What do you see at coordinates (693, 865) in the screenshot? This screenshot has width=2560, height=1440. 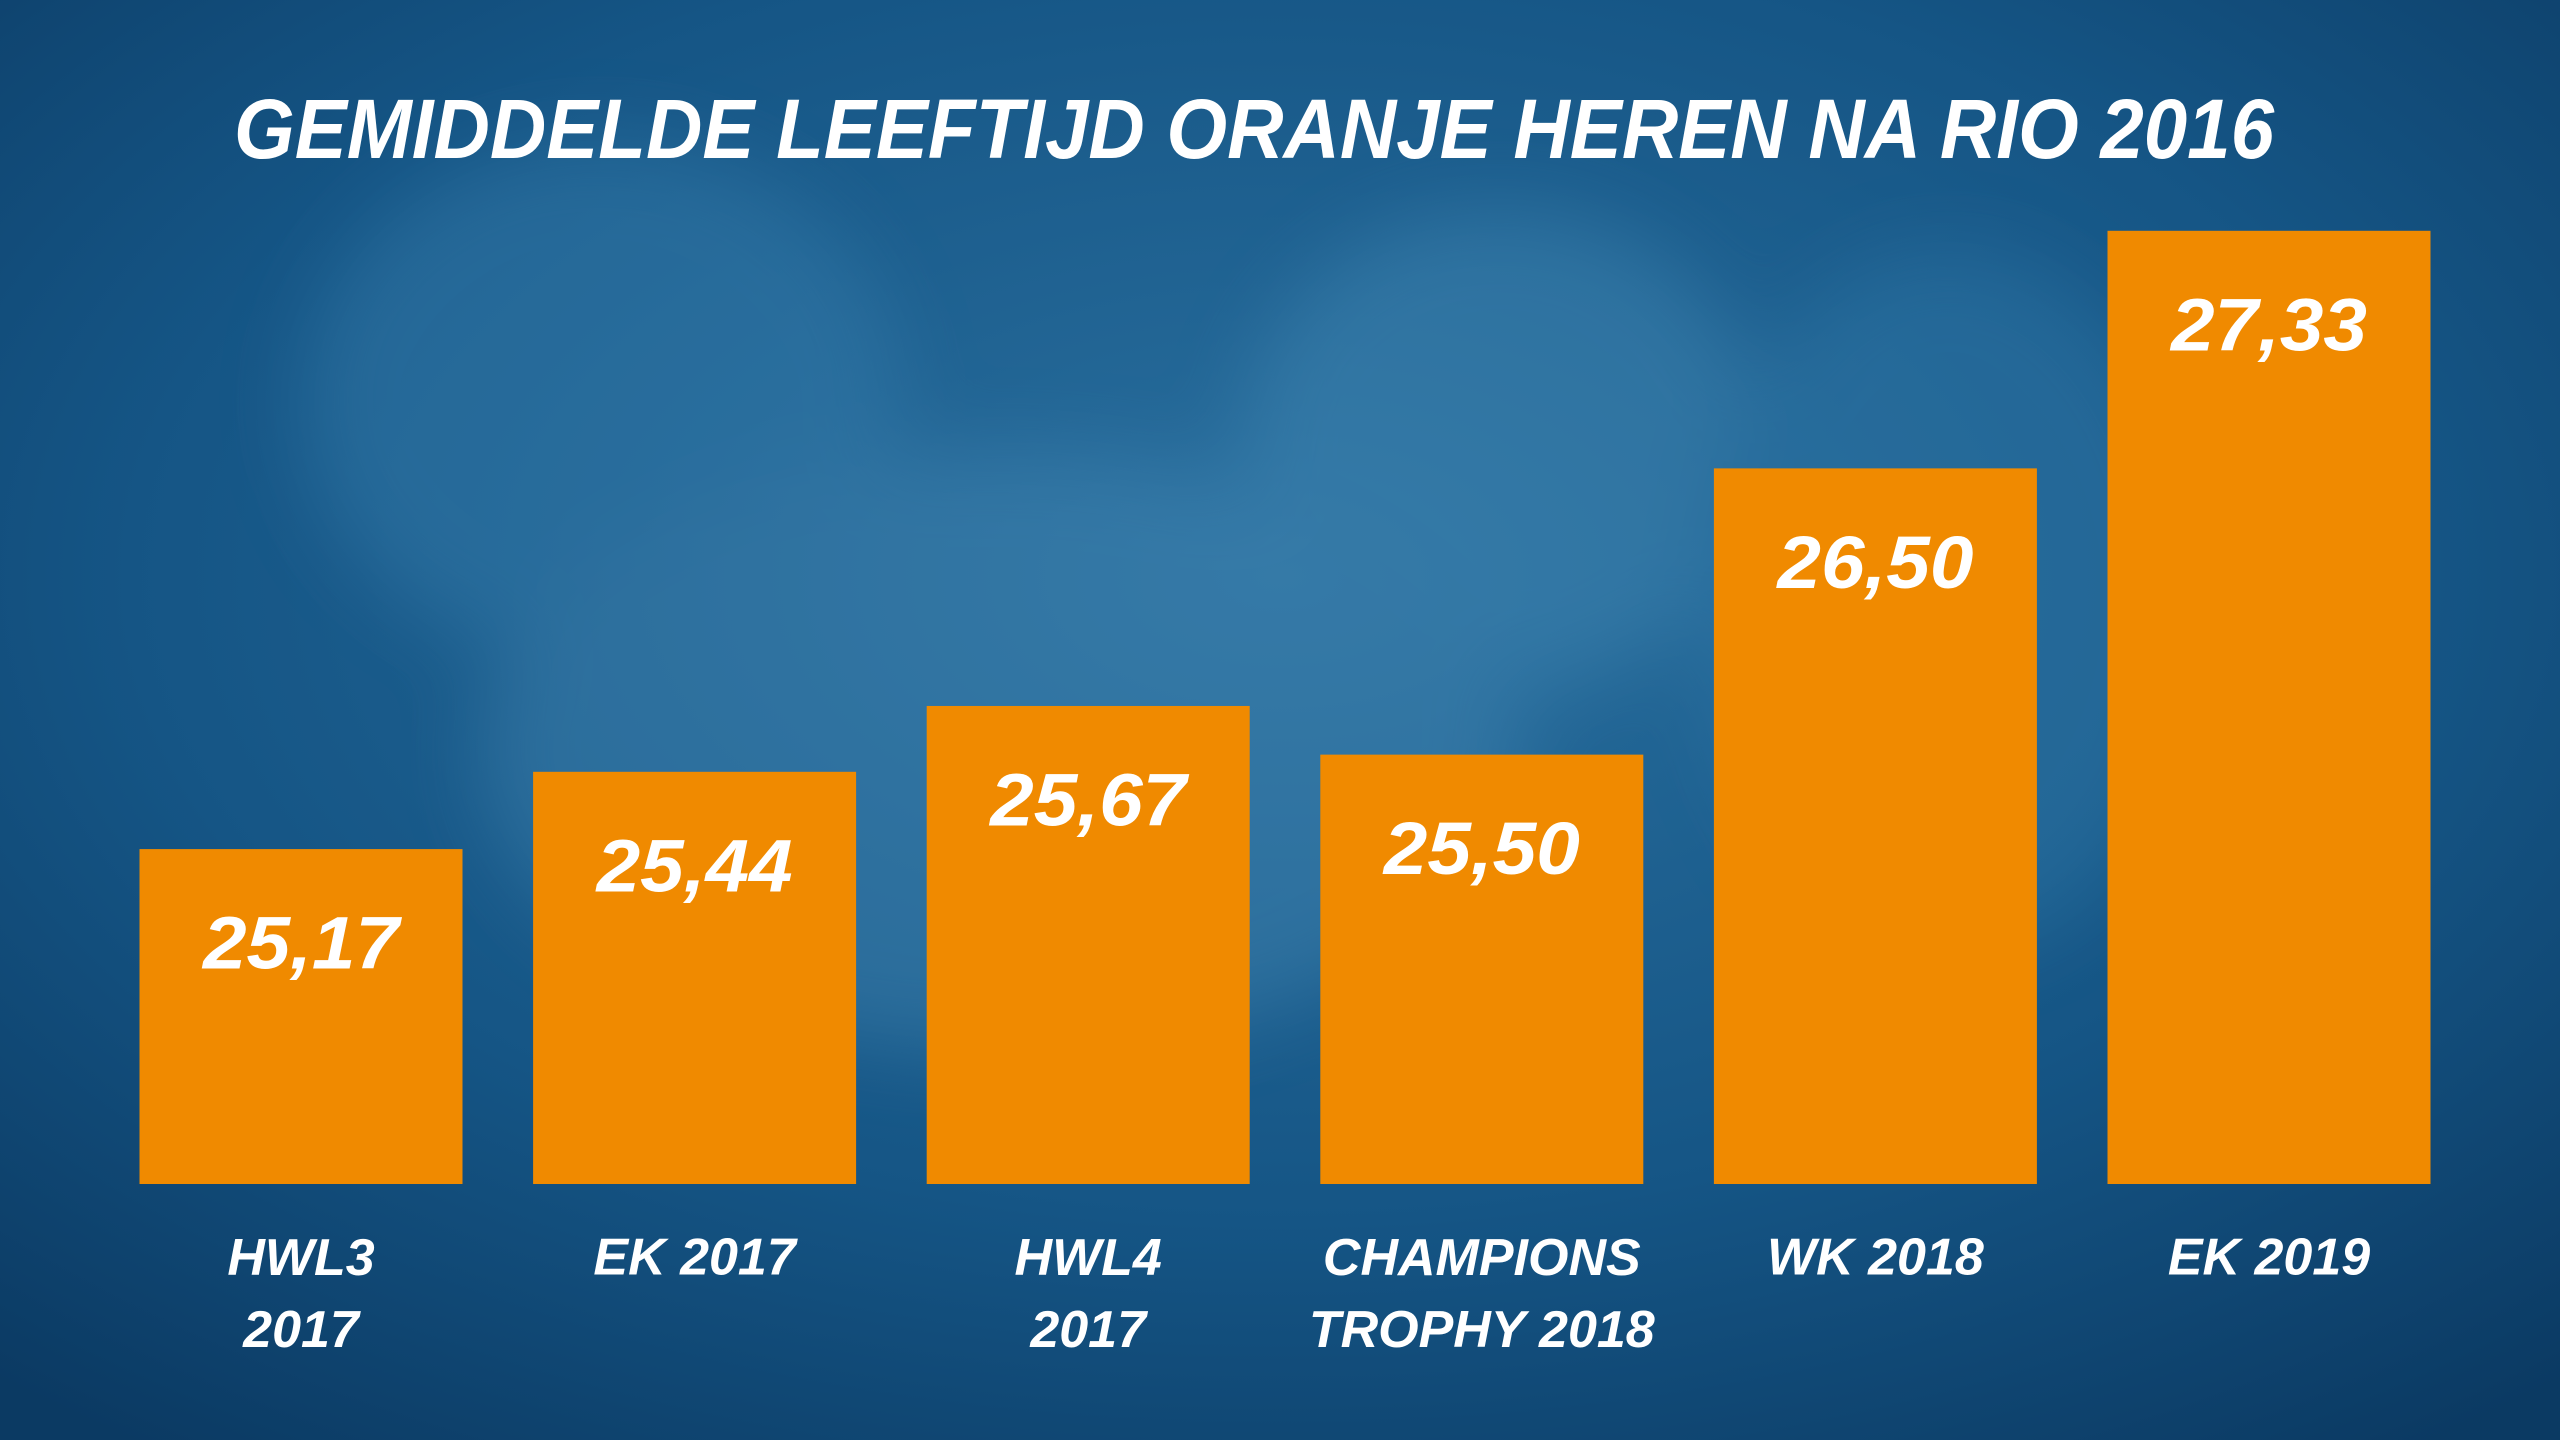 I see `value-label: 25,44` at bounding box center [693, 865].